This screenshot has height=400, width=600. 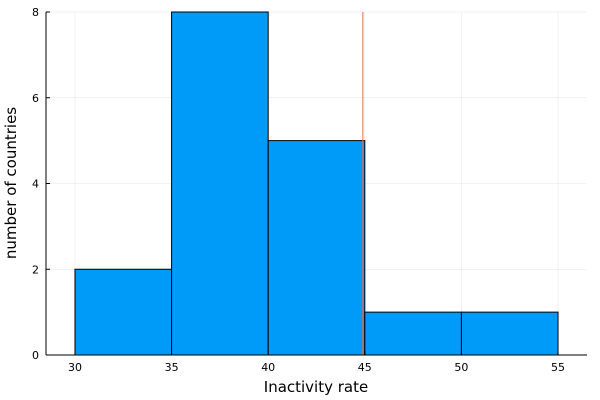 I want to click on x-tick-label: 45, so click(x=365, y=367).